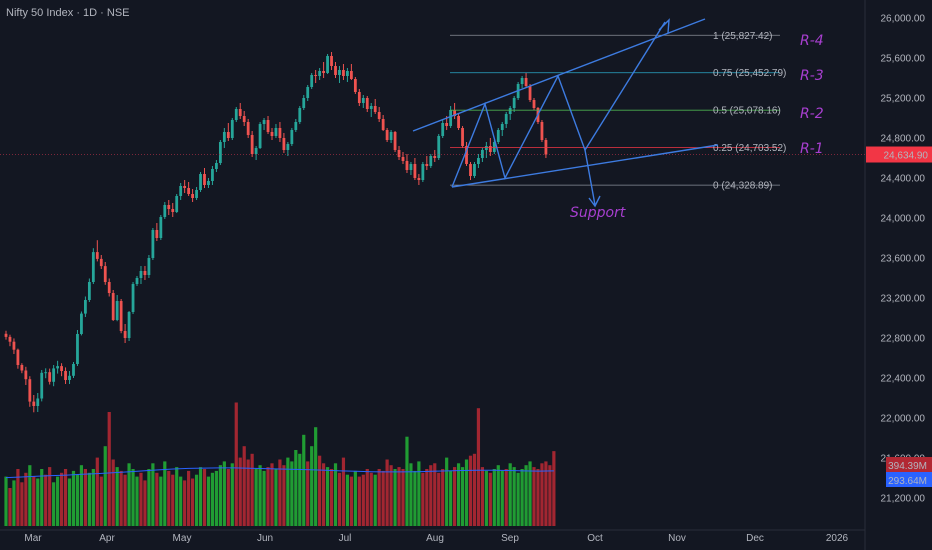 This screenshot has height=550, width=932. What do you see at coordinates (598, 213) in the screenshot?
I see `support-label: Support` at bounding box center [598, 213].